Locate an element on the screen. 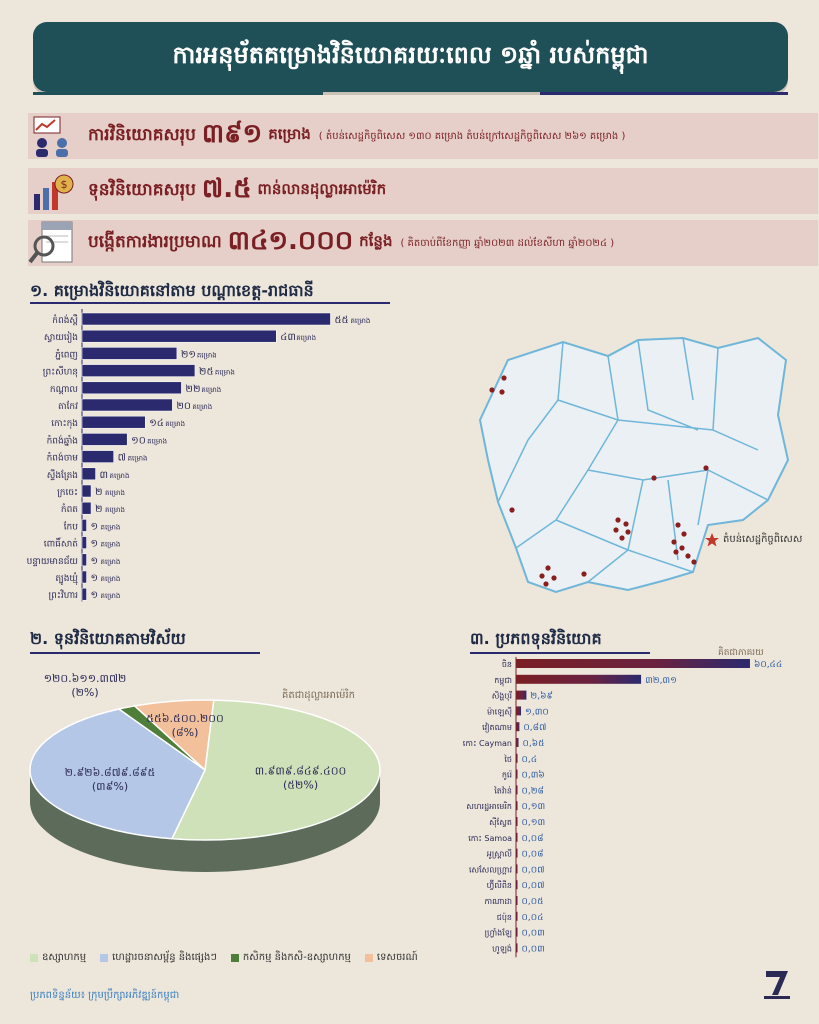  value-label: ០,៣៦ is located at coordinates (533, 775).